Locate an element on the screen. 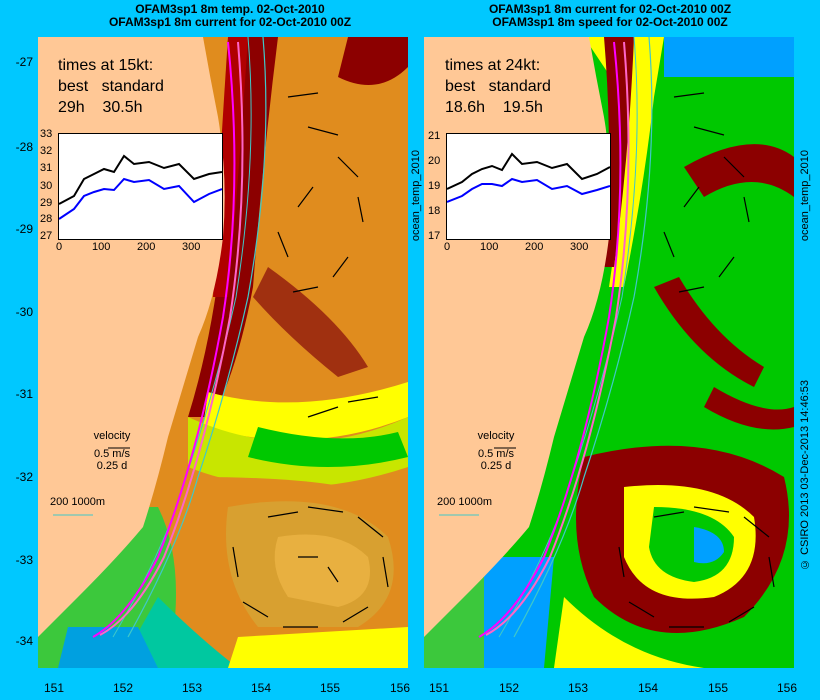 This screenshot has height=700, width=820. right-inset-xtick-2: 200 is located at coordinates (534, 247).